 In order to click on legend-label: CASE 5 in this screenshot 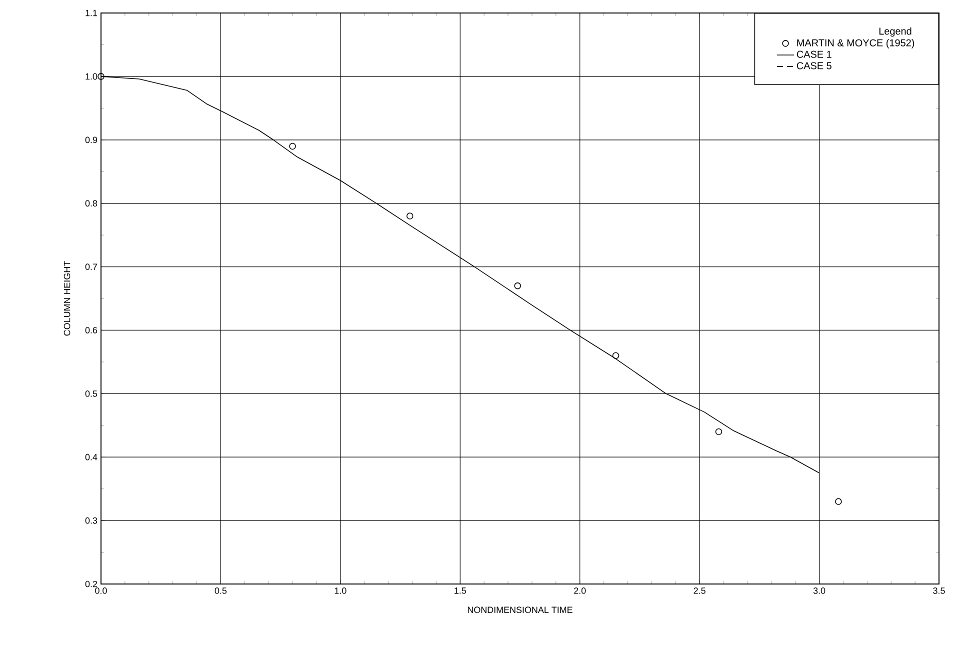, I will do `click(814, 66)`.